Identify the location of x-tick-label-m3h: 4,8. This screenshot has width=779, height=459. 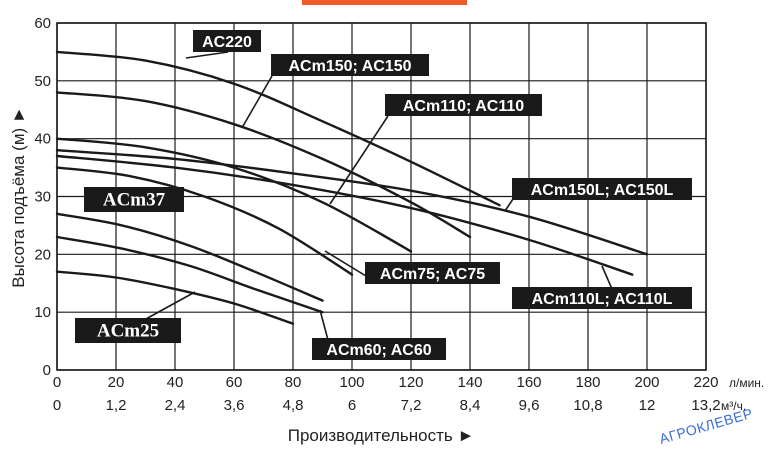
(293, 405).